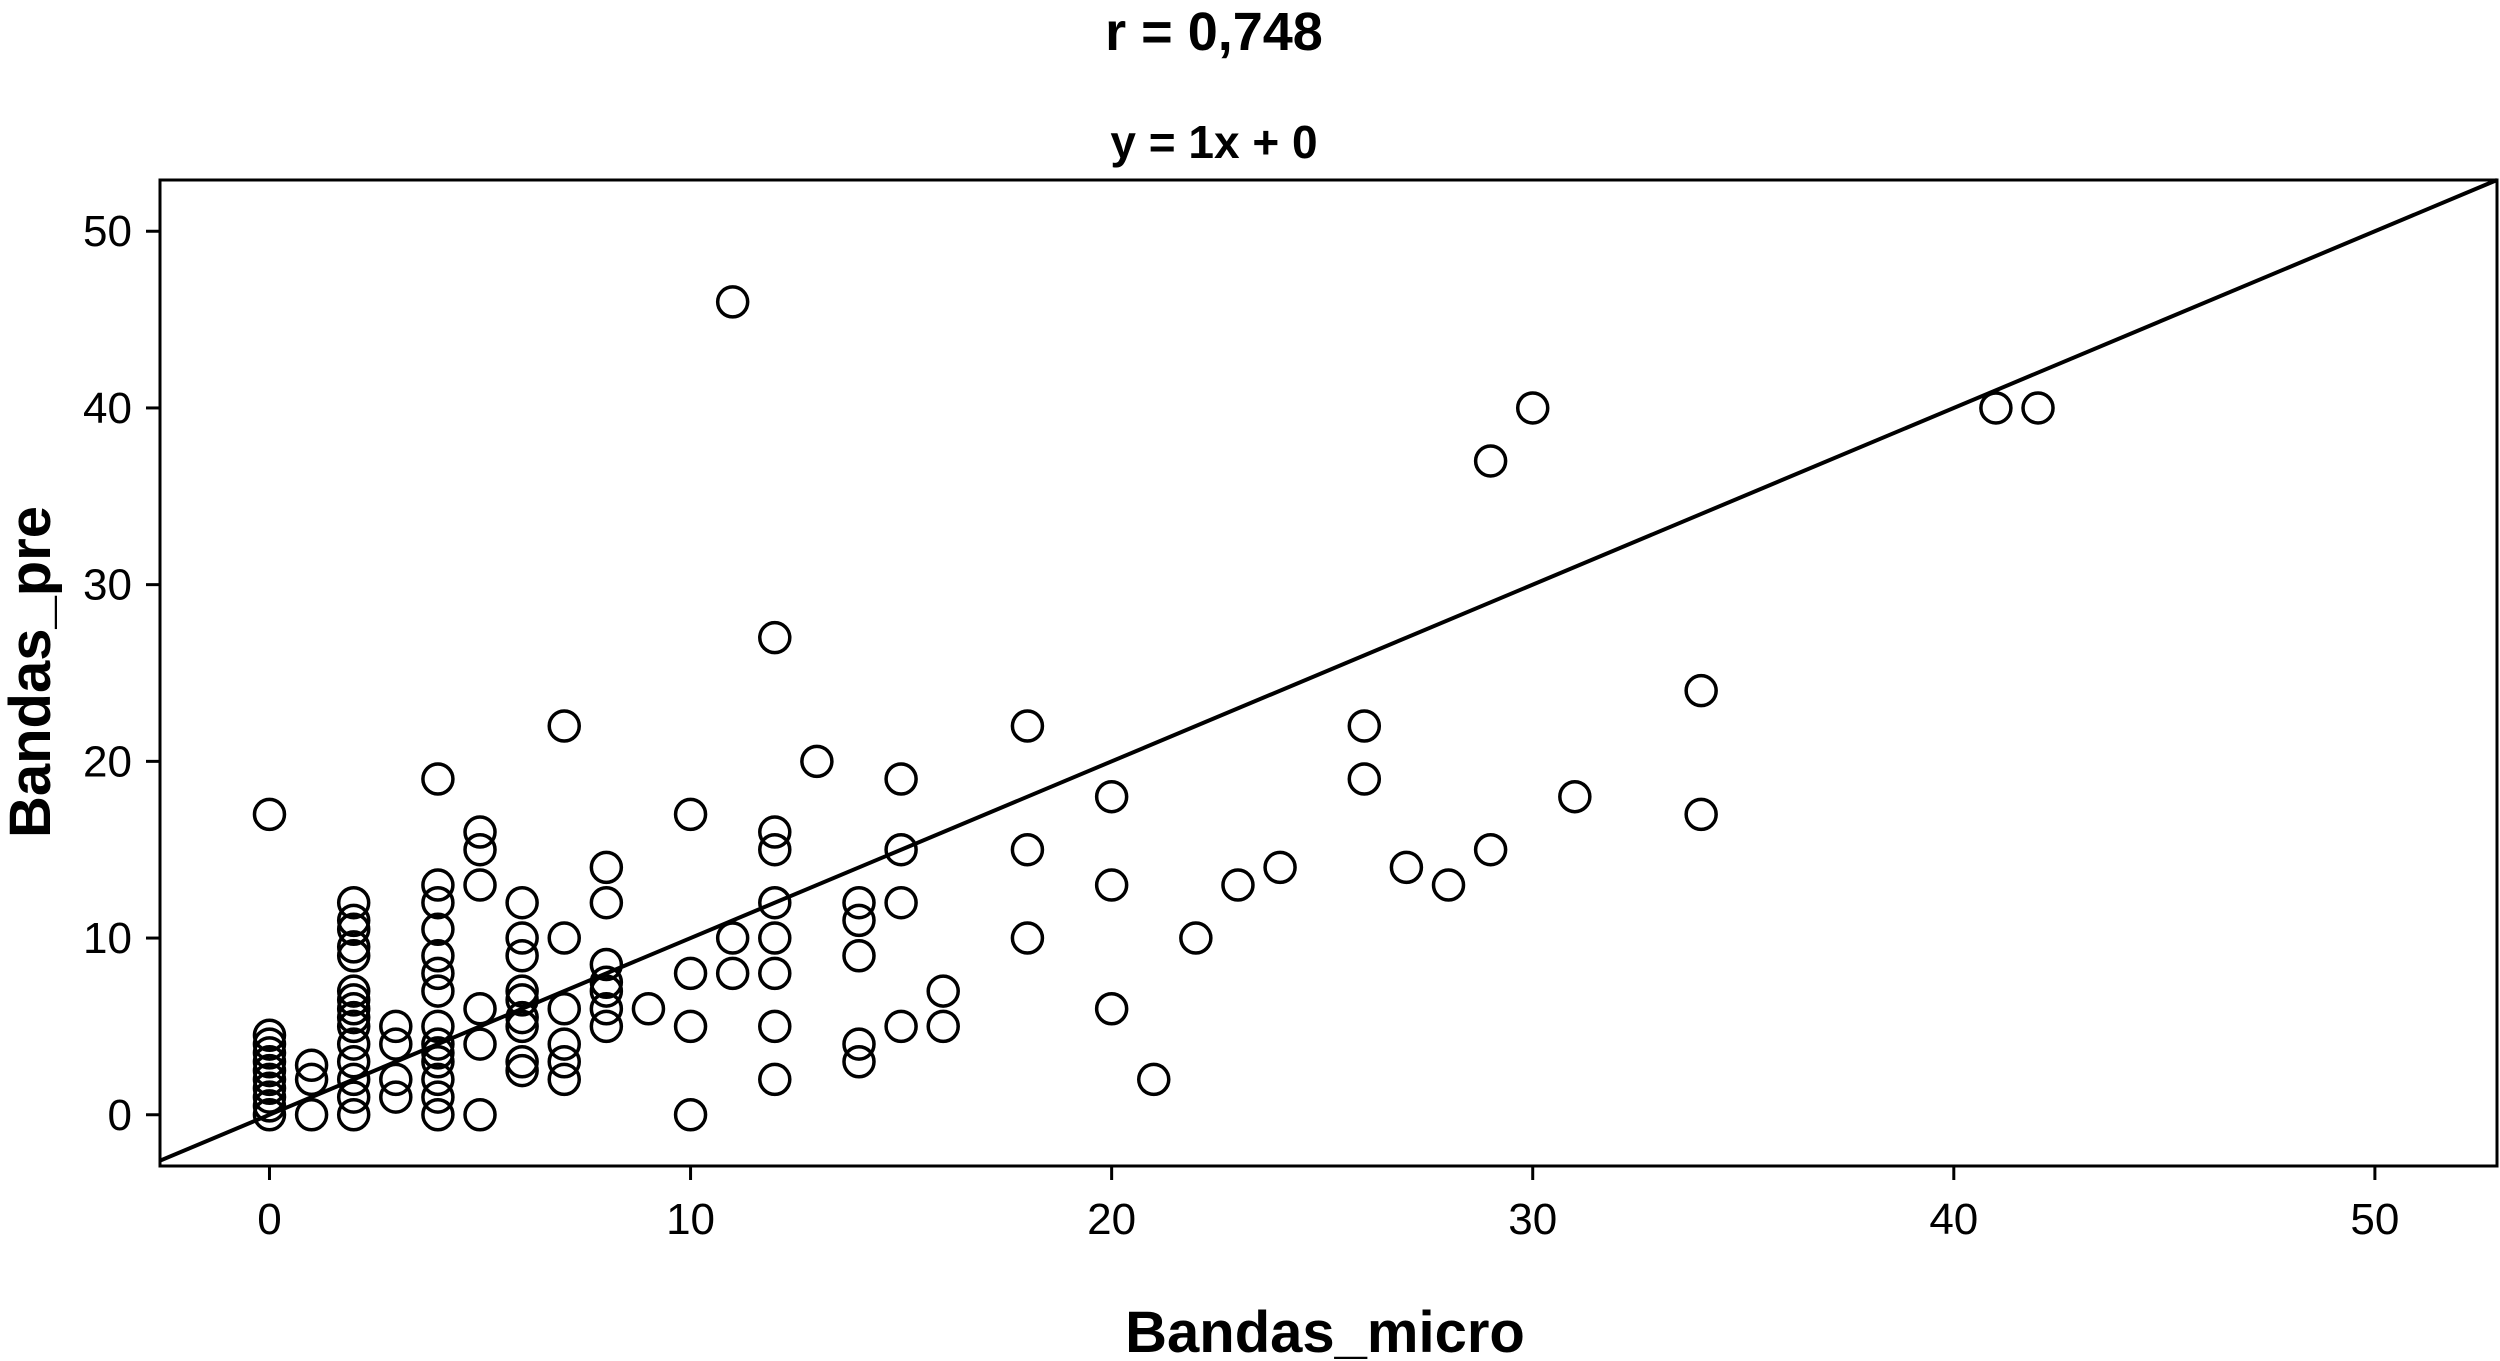 This screenshot has width=2500, height=1361. Describe the element at coordinates (120, 1115) in the screenshot. I see `y-tick-label: 0` at that location.